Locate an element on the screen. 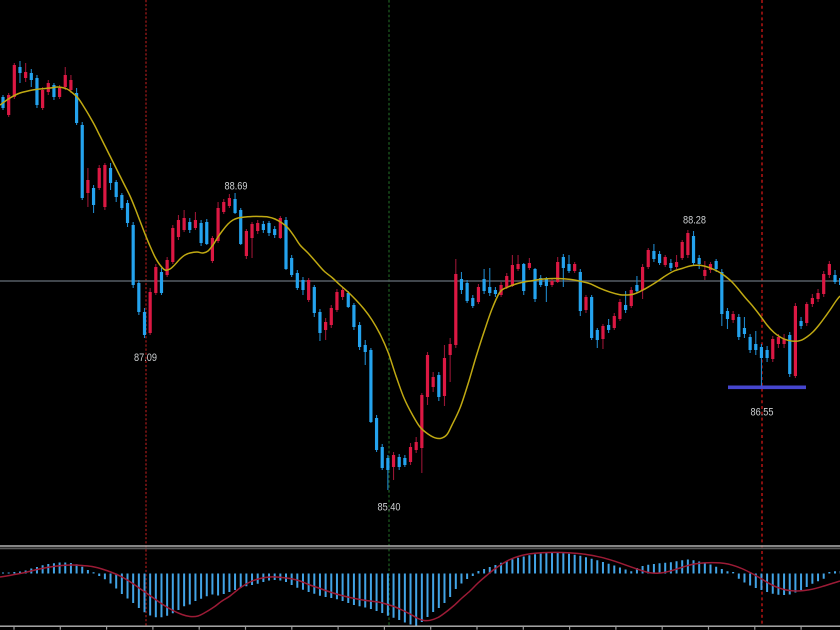 The height and width of the screenshot is (630, 840). svg-text: 88.28 is located at coordinates (694, 221).